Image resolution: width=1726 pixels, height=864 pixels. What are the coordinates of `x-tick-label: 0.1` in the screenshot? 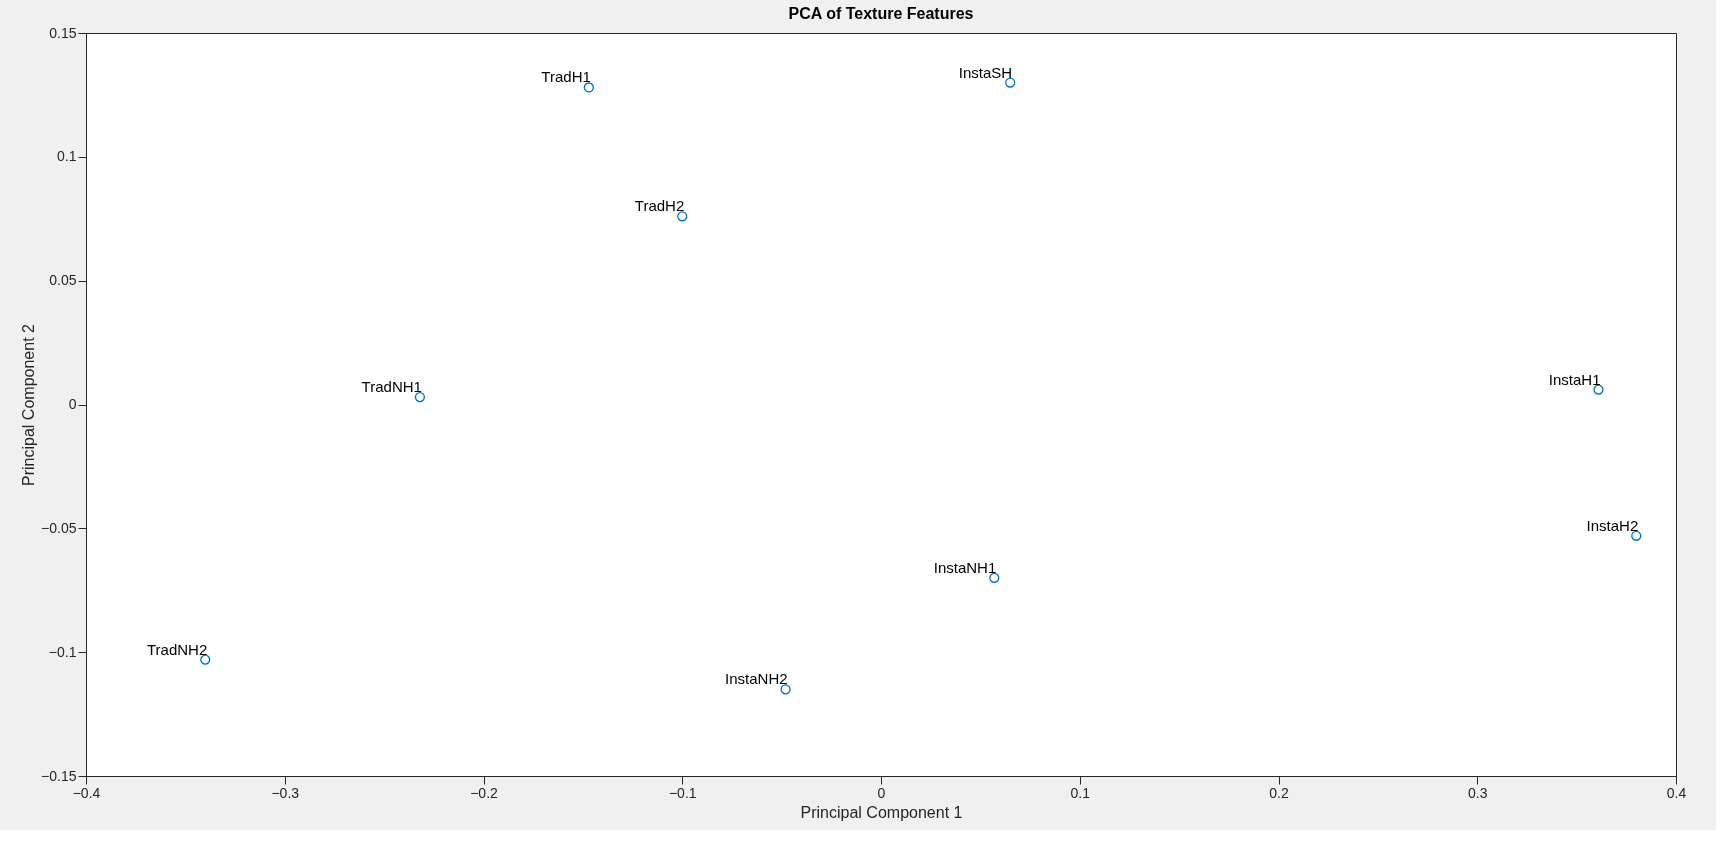 It's located at (1080, 792).